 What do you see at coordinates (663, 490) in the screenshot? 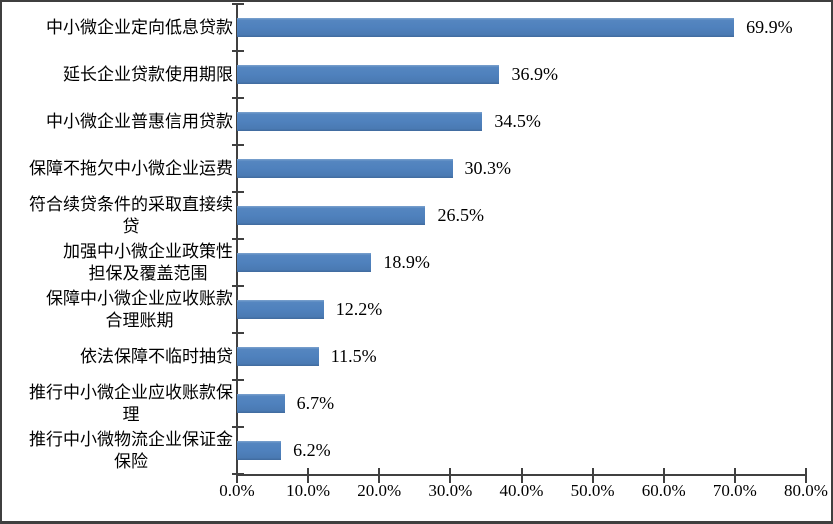
I see `x-axis-tick-label: 60.0%` at bounding box center [663, 490].